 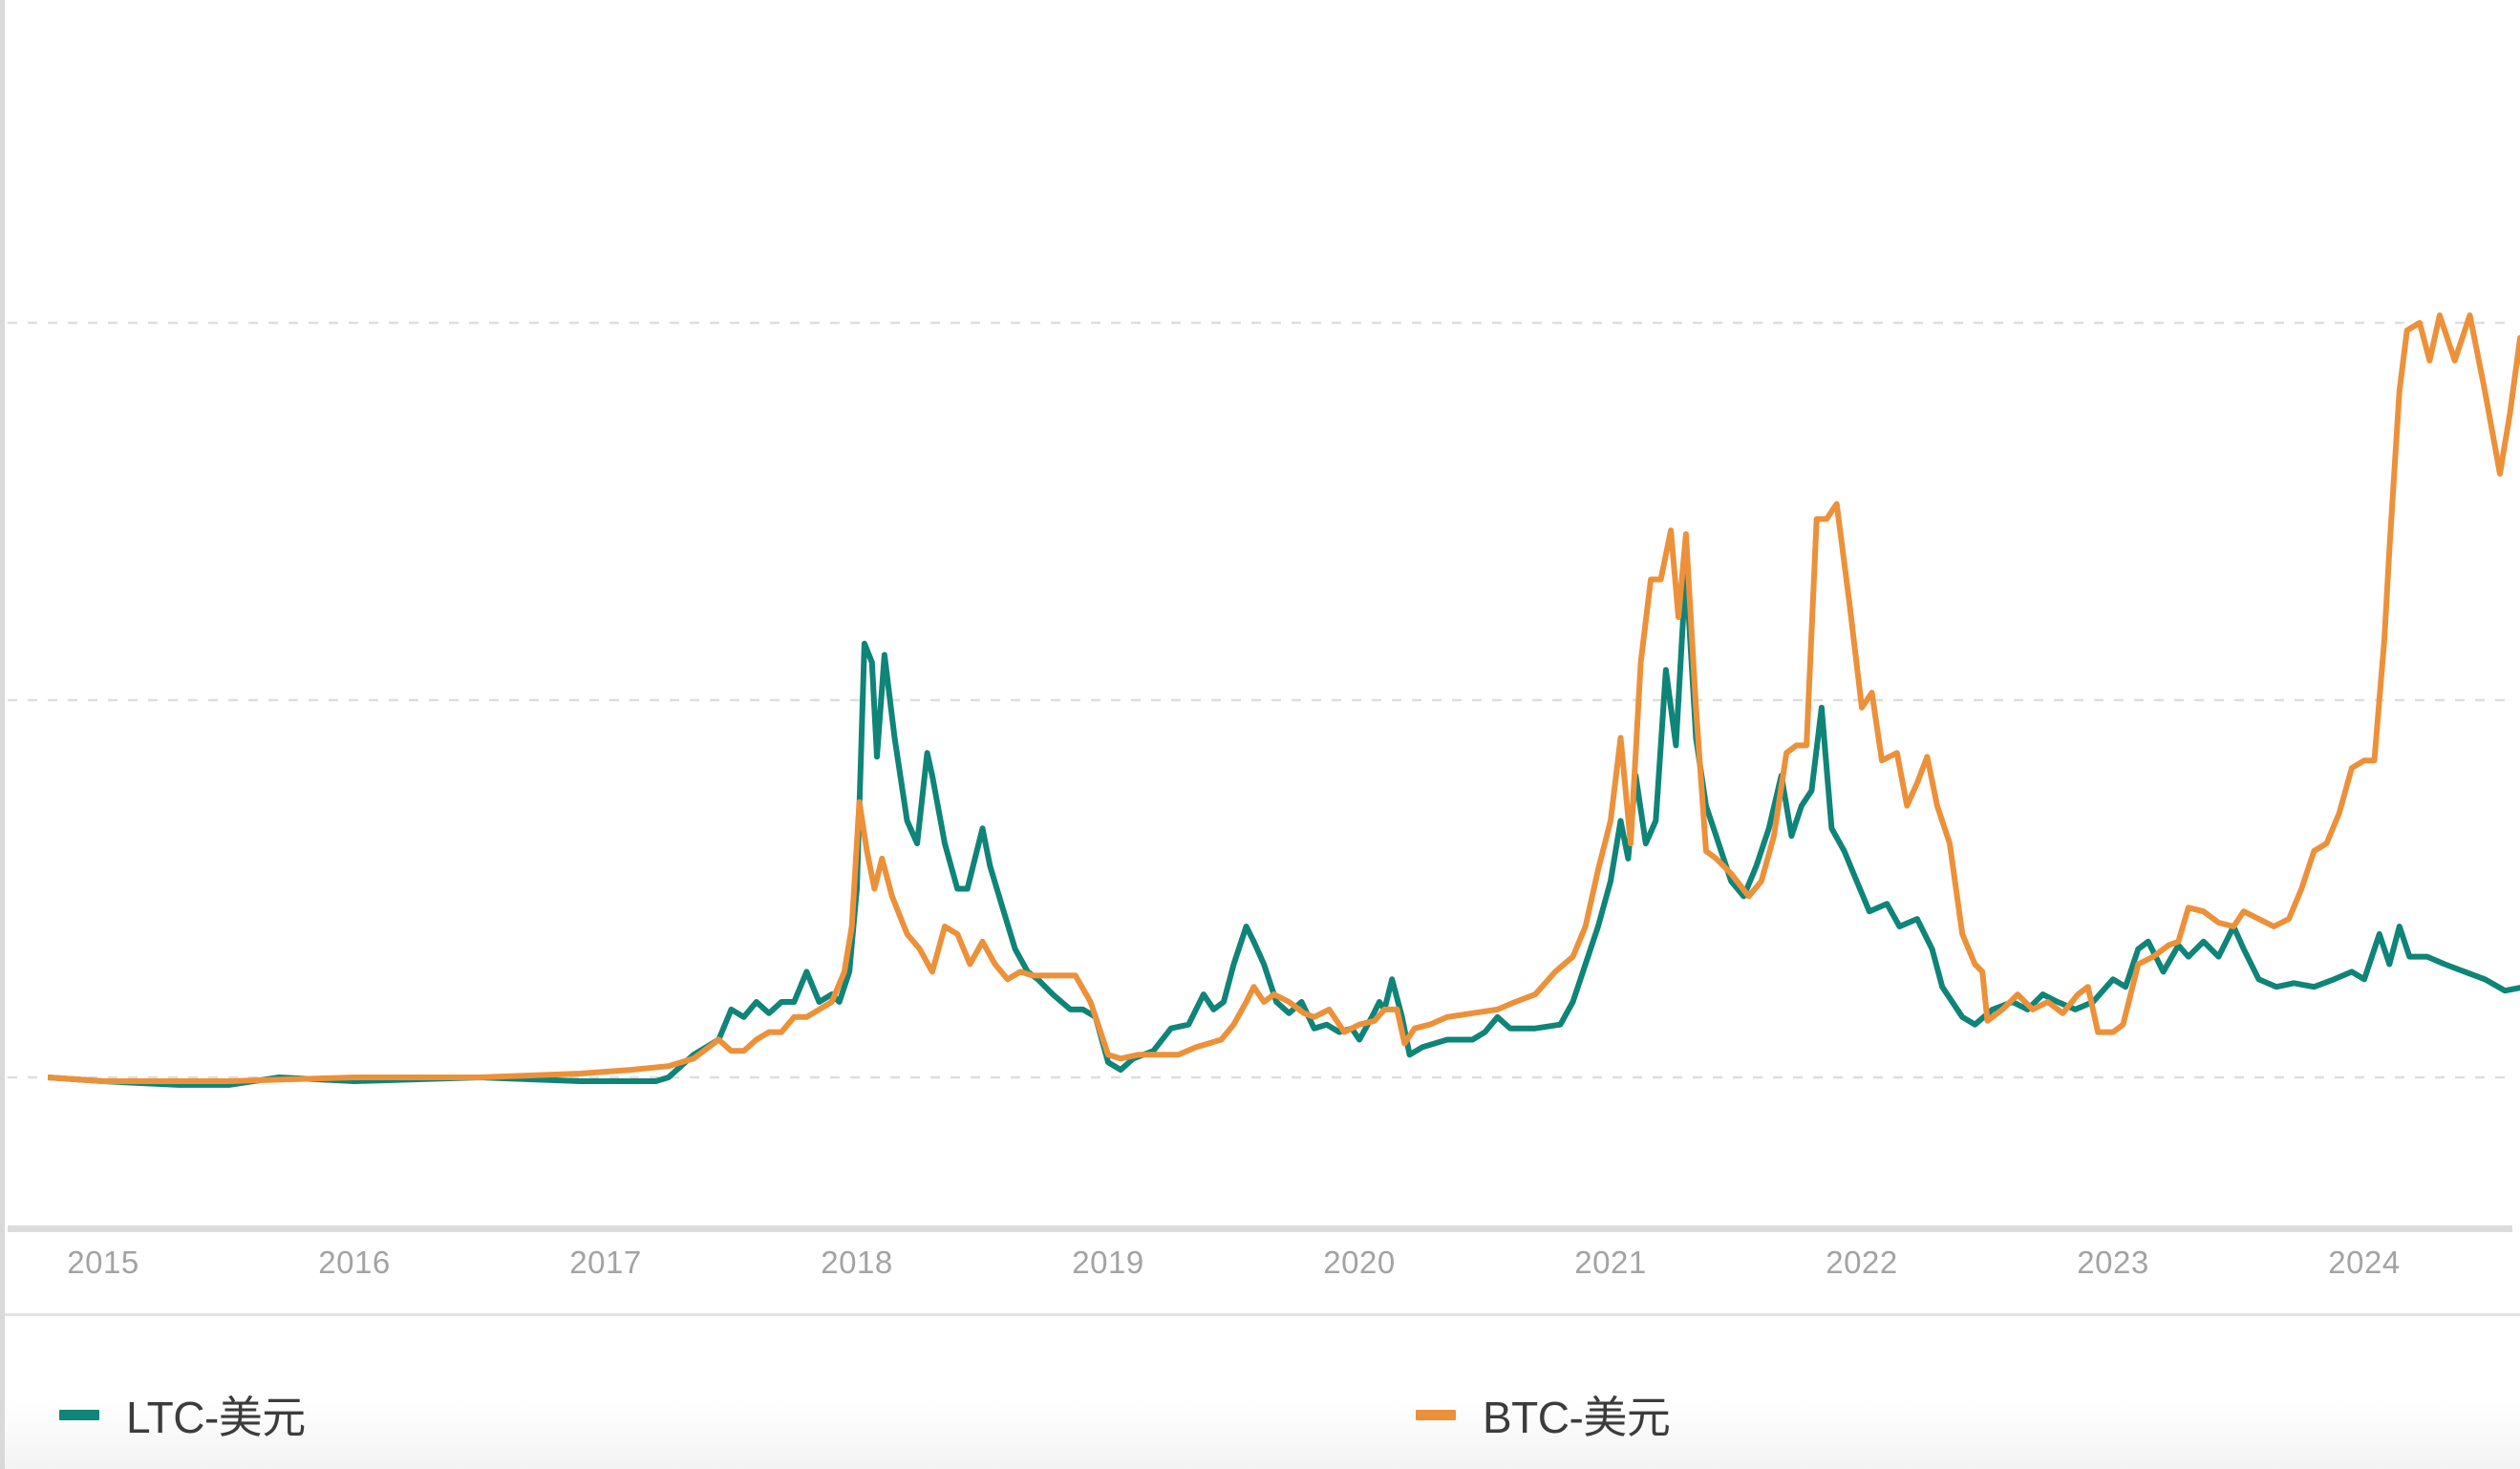 What do you see at coordinates (1260, 1228) in the screenshot?
I see `x-axis-line` at bounding box center [1260, 1228].